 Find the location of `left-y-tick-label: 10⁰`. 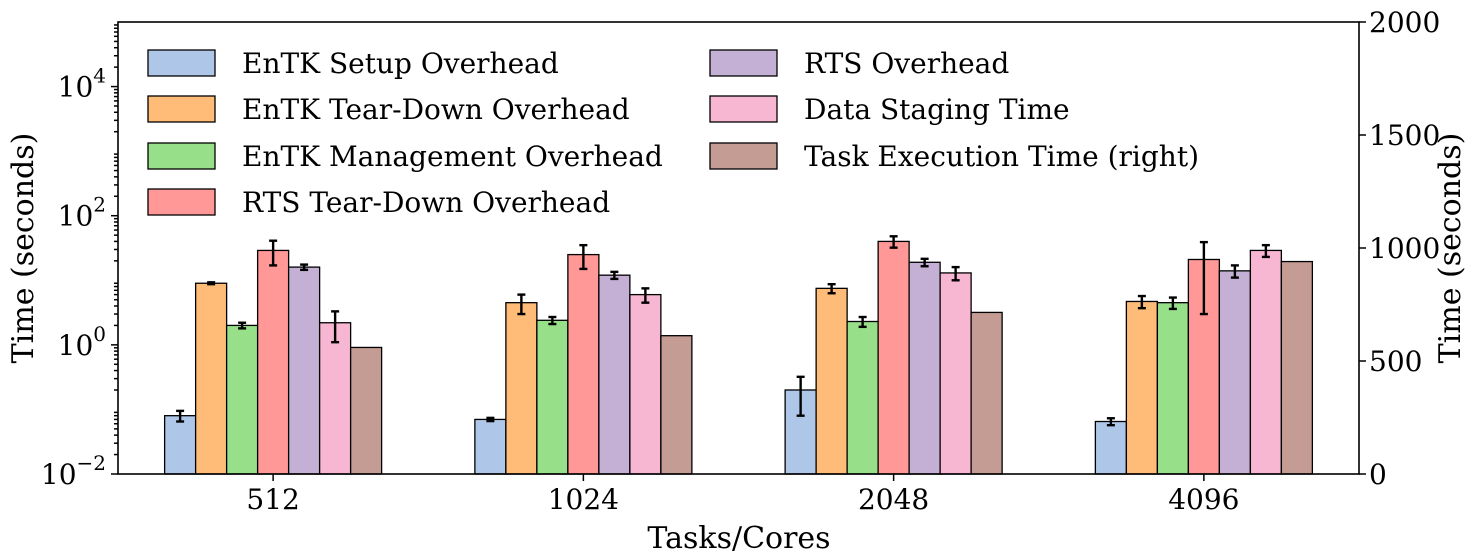

left-y-tick-label: 10⁰ is located at coordinates (82, 342).